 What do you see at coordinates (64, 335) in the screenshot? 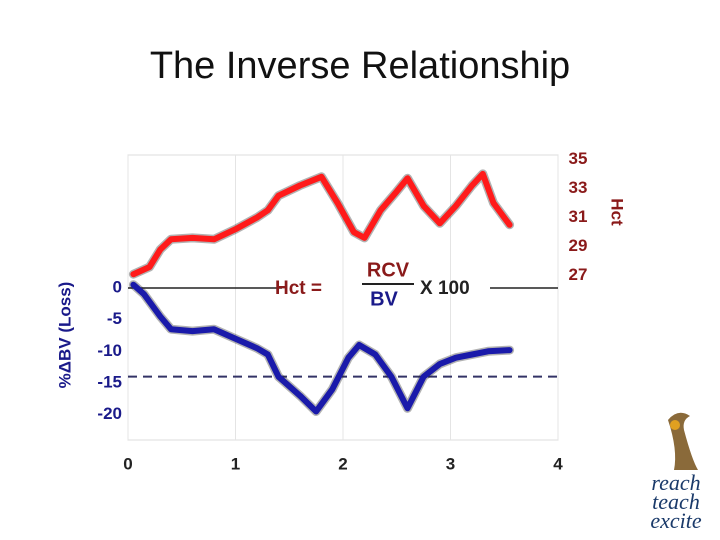
I see `y-axis-label: %ΔBV (Loss)` at bounding box center [64, 335].